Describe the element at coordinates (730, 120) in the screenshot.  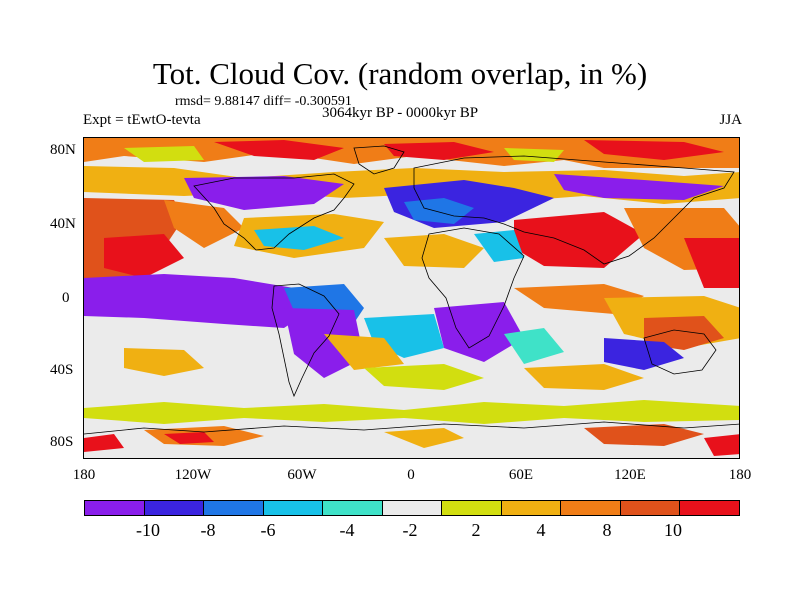
I see `season-label: JJA` at that location.